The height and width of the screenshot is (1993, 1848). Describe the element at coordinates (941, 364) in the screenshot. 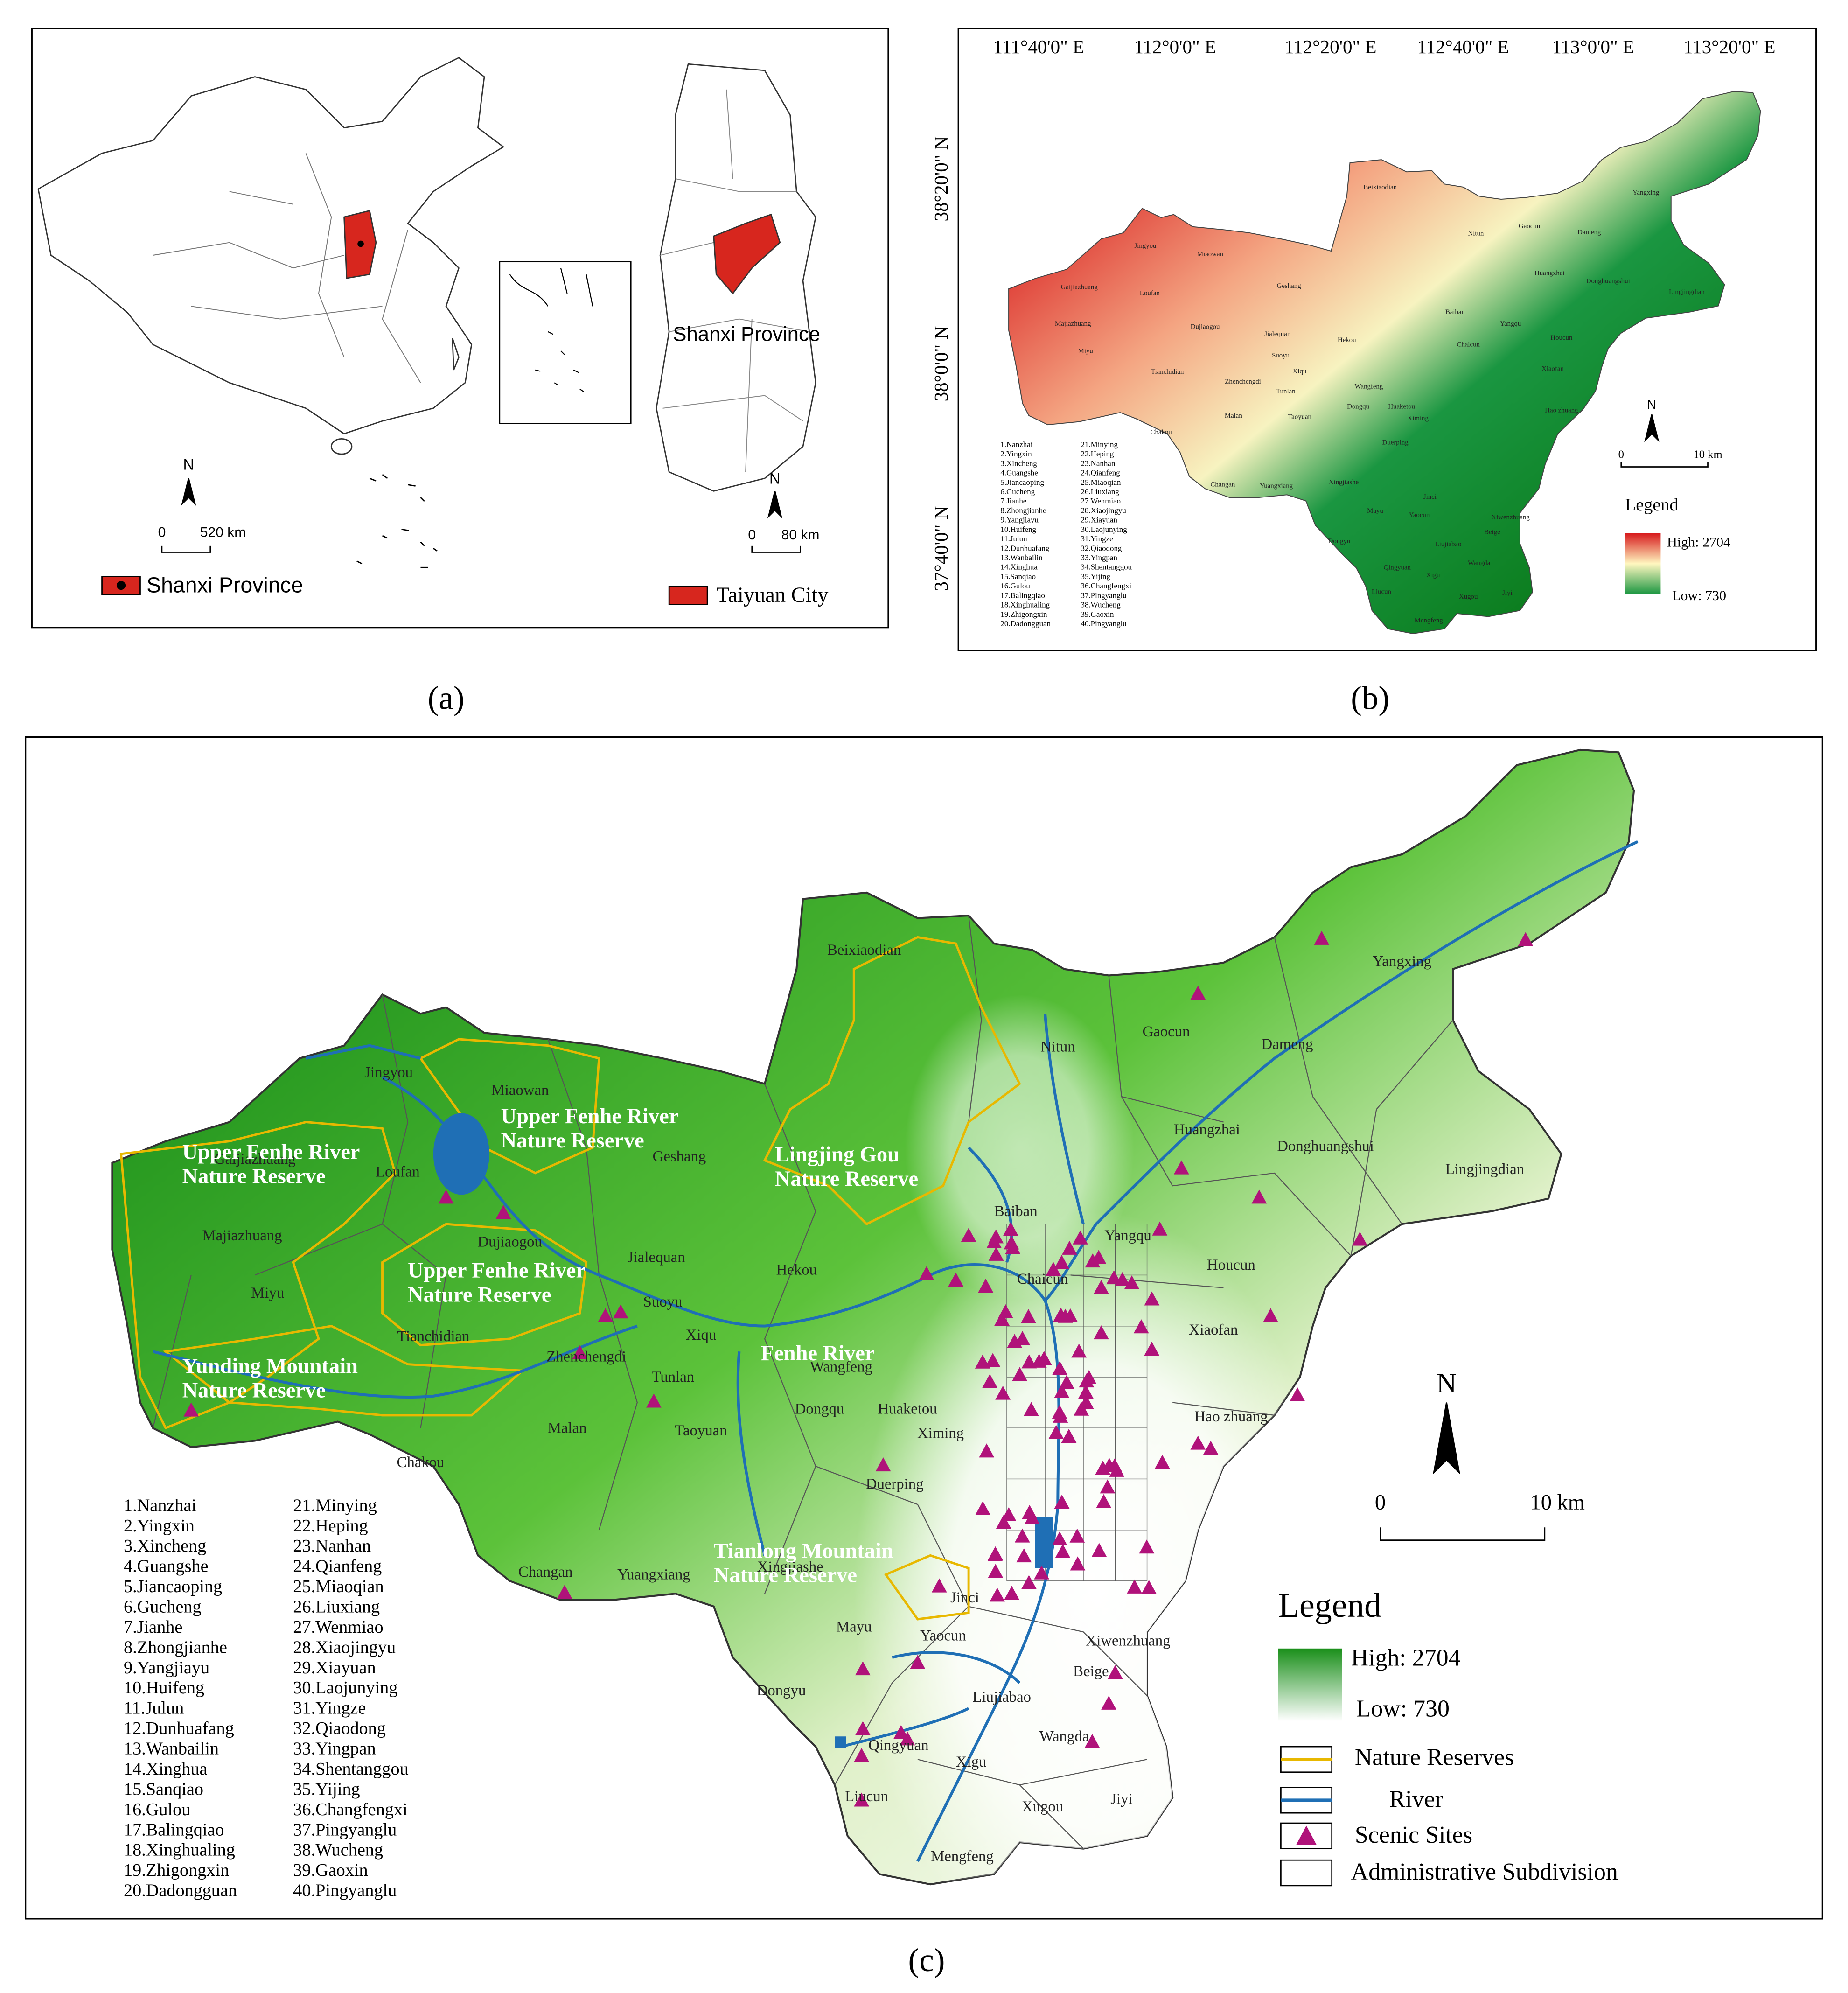

I see `latitude-label: 38°0'0" N` at that location.